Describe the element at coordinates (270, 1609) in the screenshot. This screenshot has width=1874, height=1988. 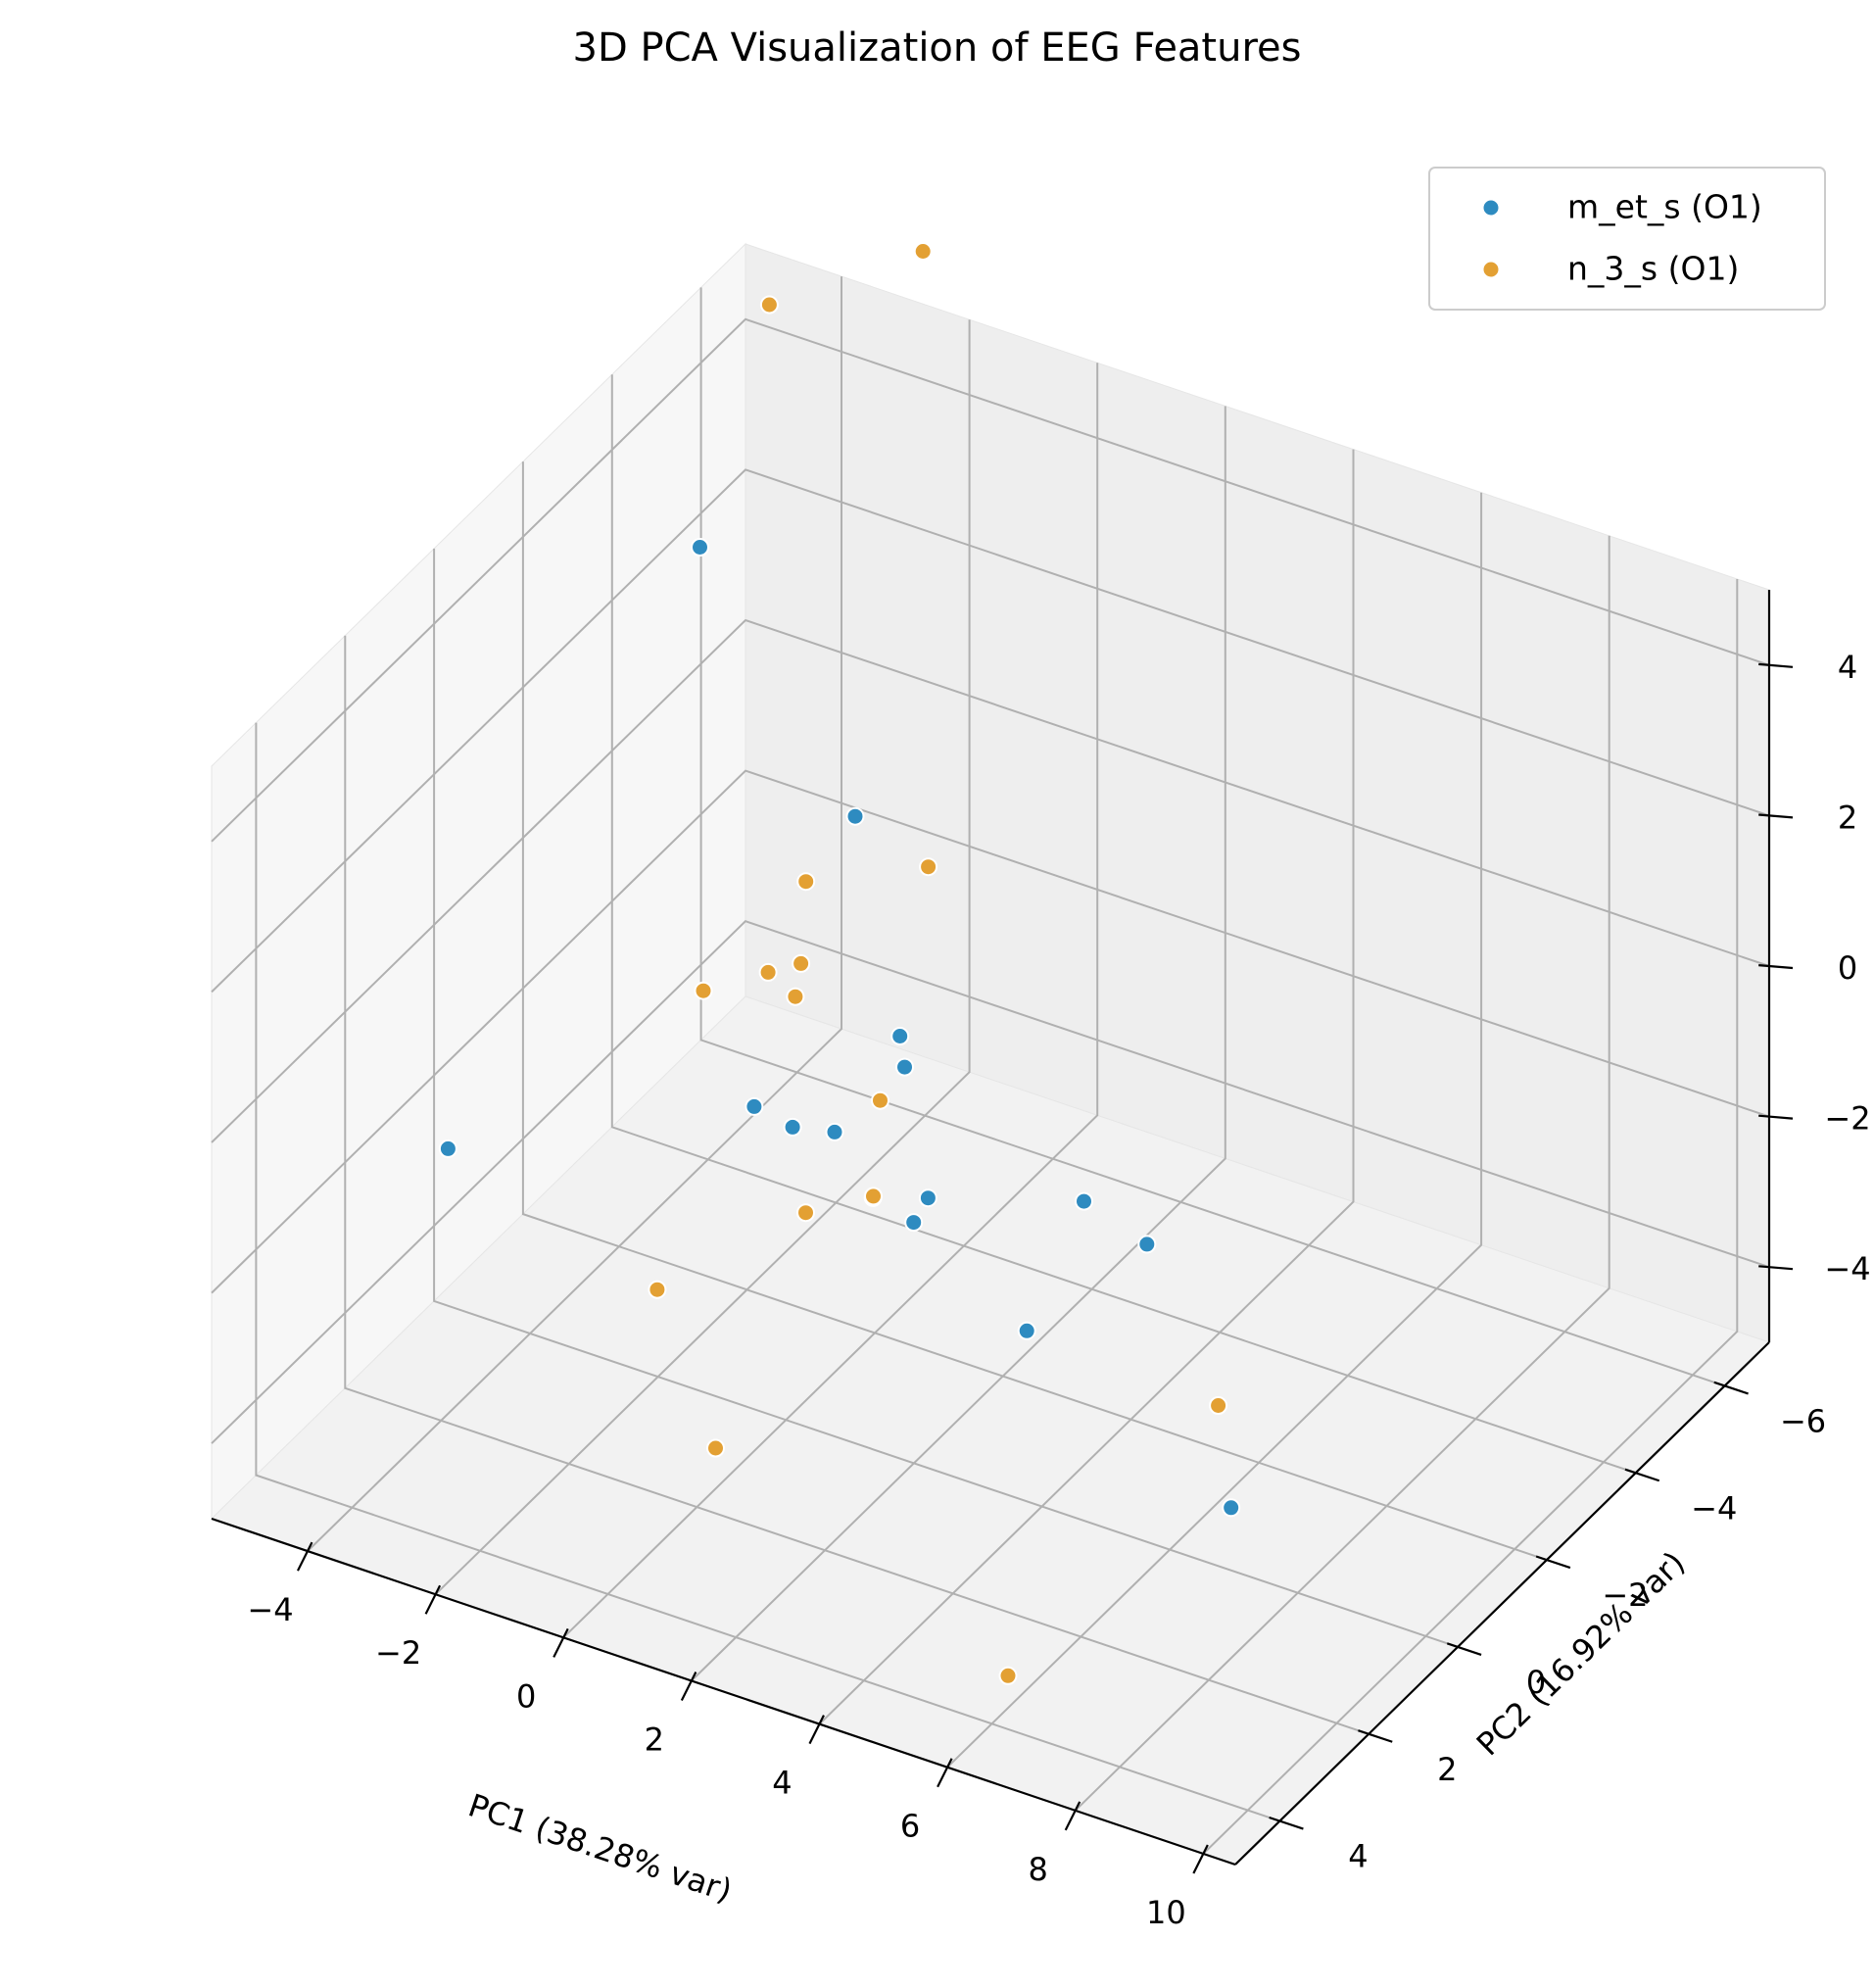
I see `x-tick-label: −4` at that location.